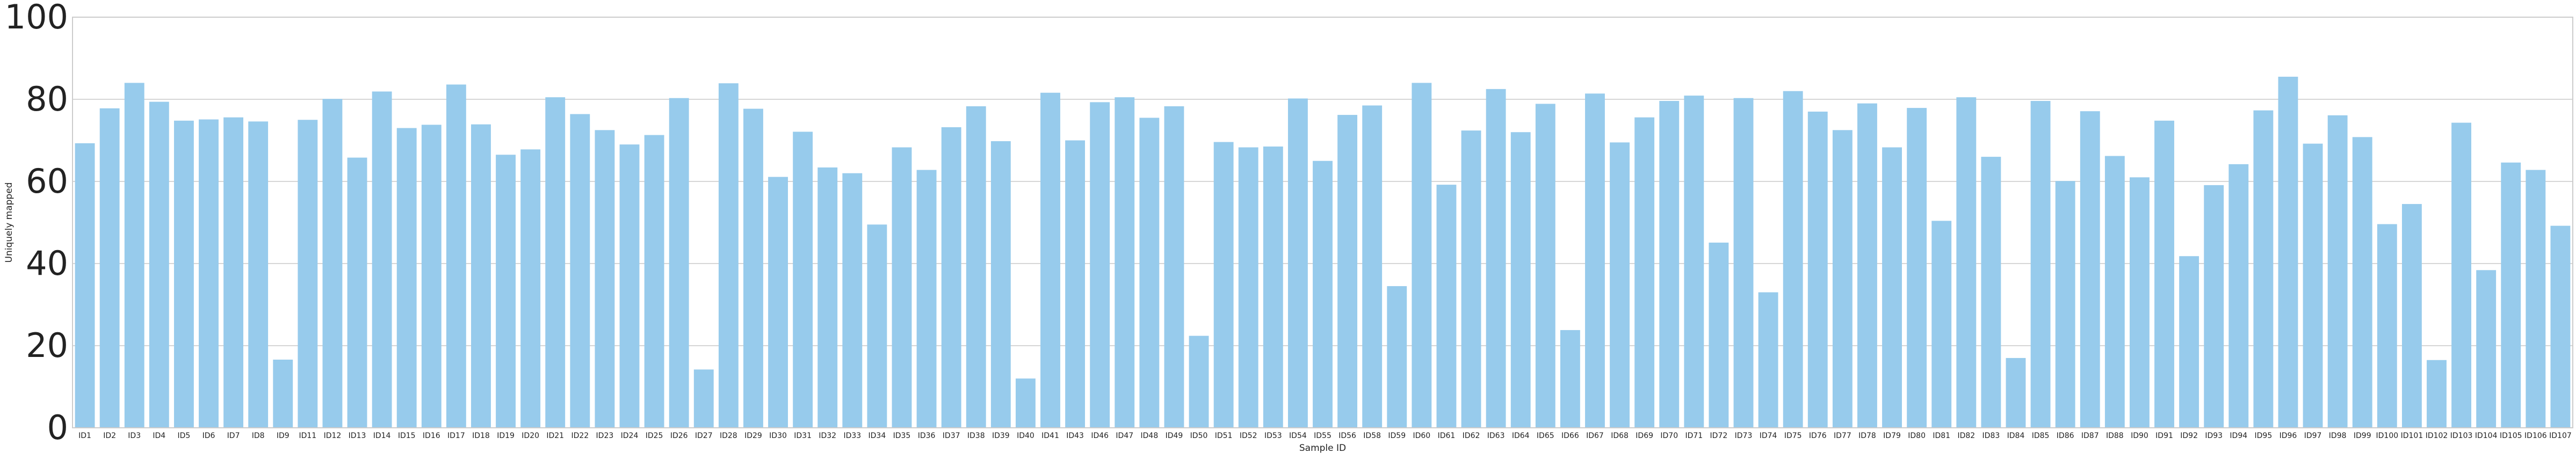  I want to click on x-tick-label: ID60, so click(1421, 436).